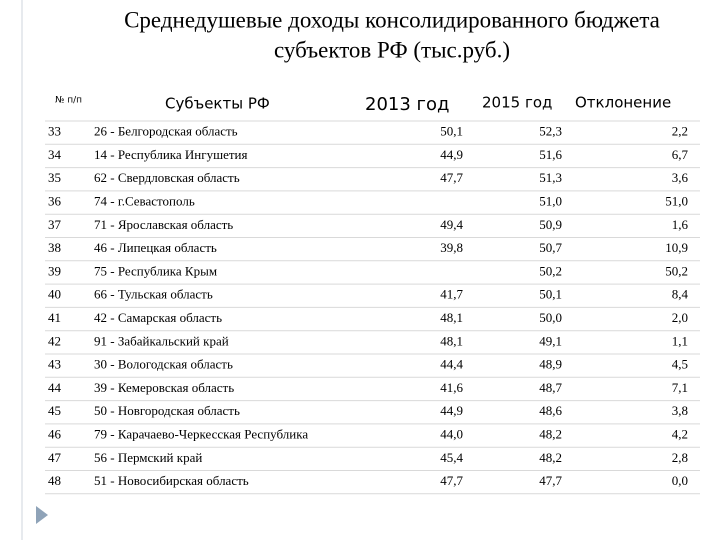  Describe the element at coordinates (54, 340) in the screenshot. I see `cell-text: 42` at that location.